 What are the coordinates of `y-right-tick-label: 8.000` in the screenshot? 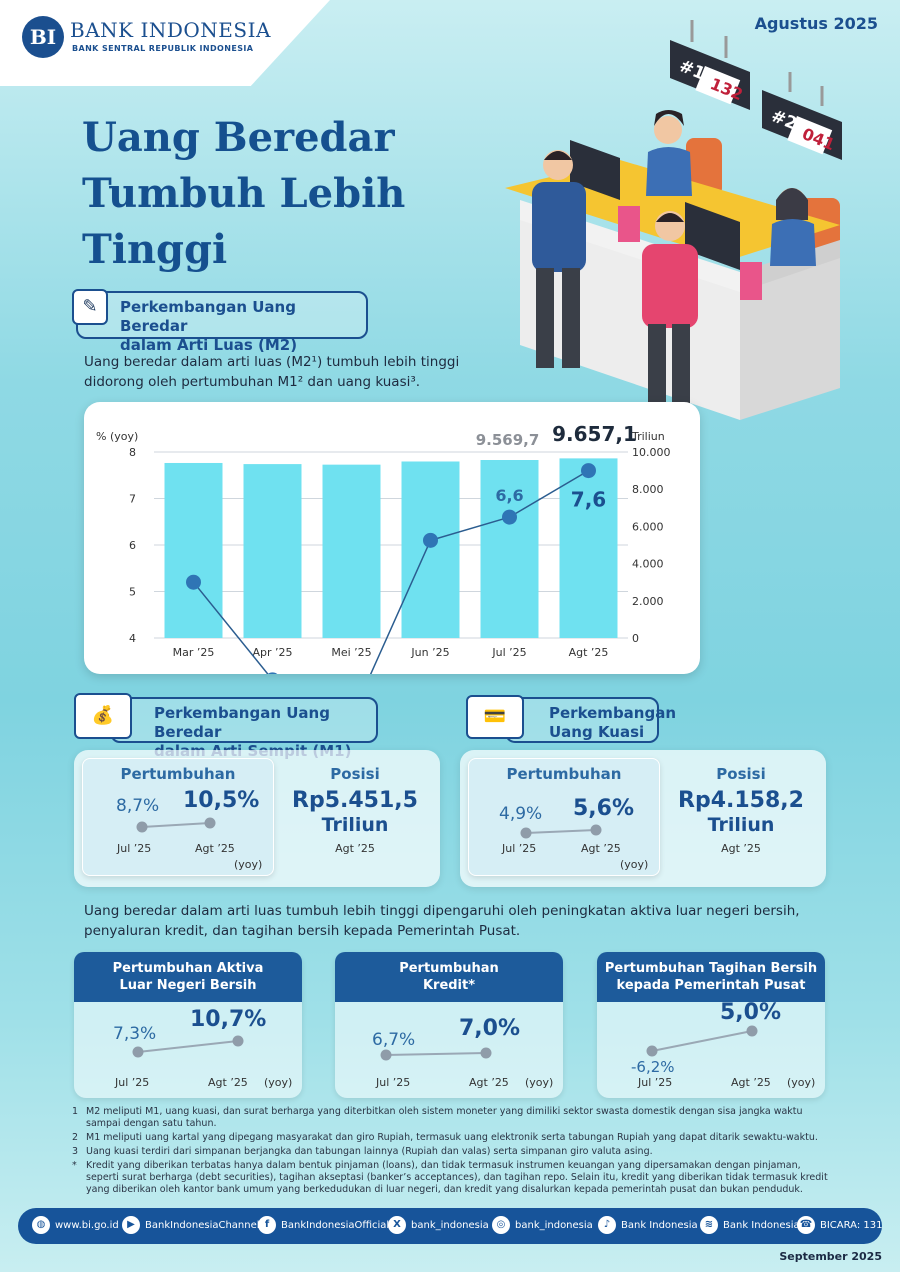 It's located at (648, 489).